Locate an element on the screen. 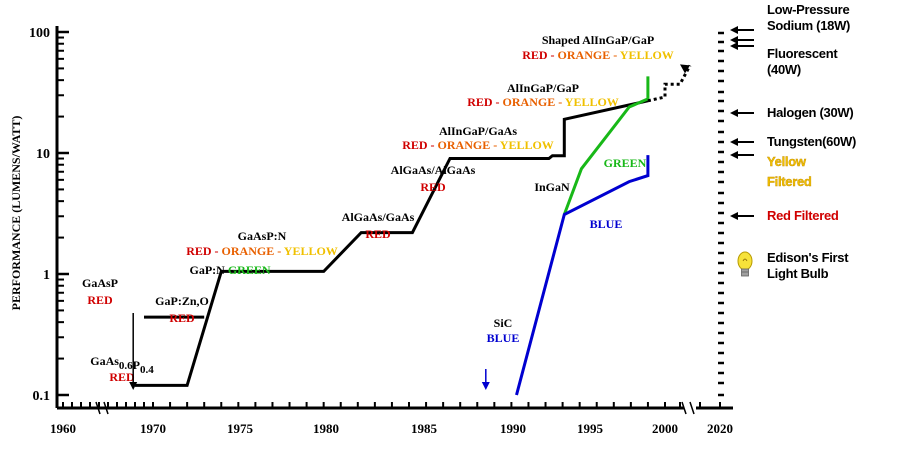 The height and width of the screenshot is (449, 900). annotation-span: AlGaAs/AlGaAs is located at coordinates (433, 170).